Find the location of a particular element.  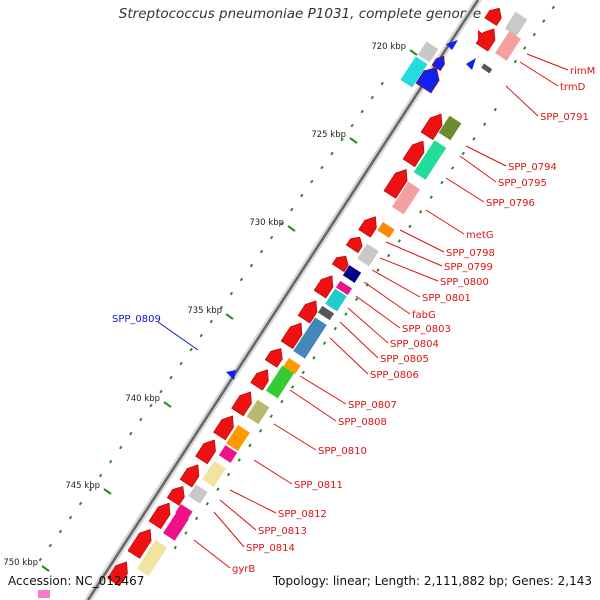

small-gray-block is located at coordinates (487, 68).